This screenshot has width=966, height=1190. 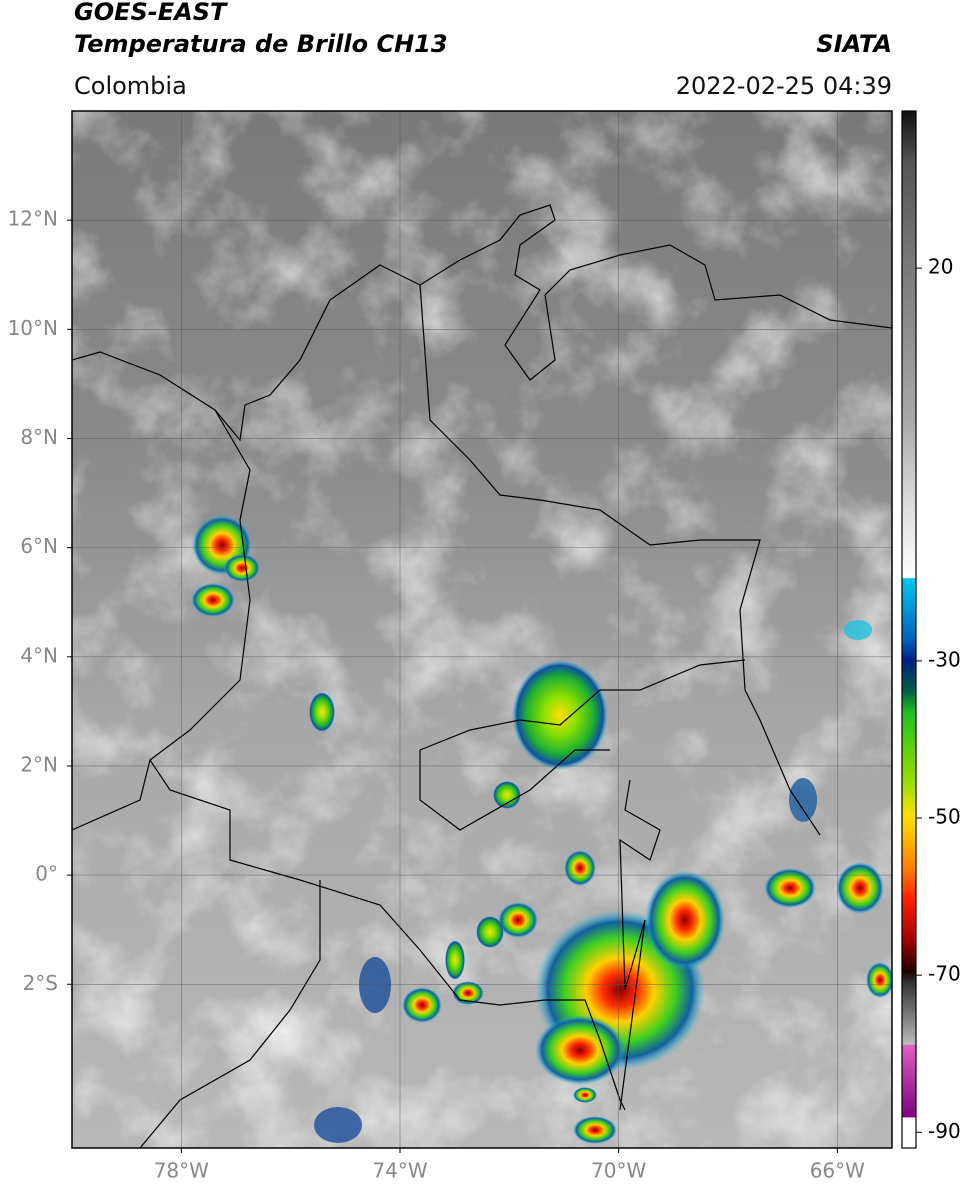 What do you see at coordinates (39, 655) in the screenshot?
I see `lat-tick-label: 4°N` at bounding box center [39, 655].